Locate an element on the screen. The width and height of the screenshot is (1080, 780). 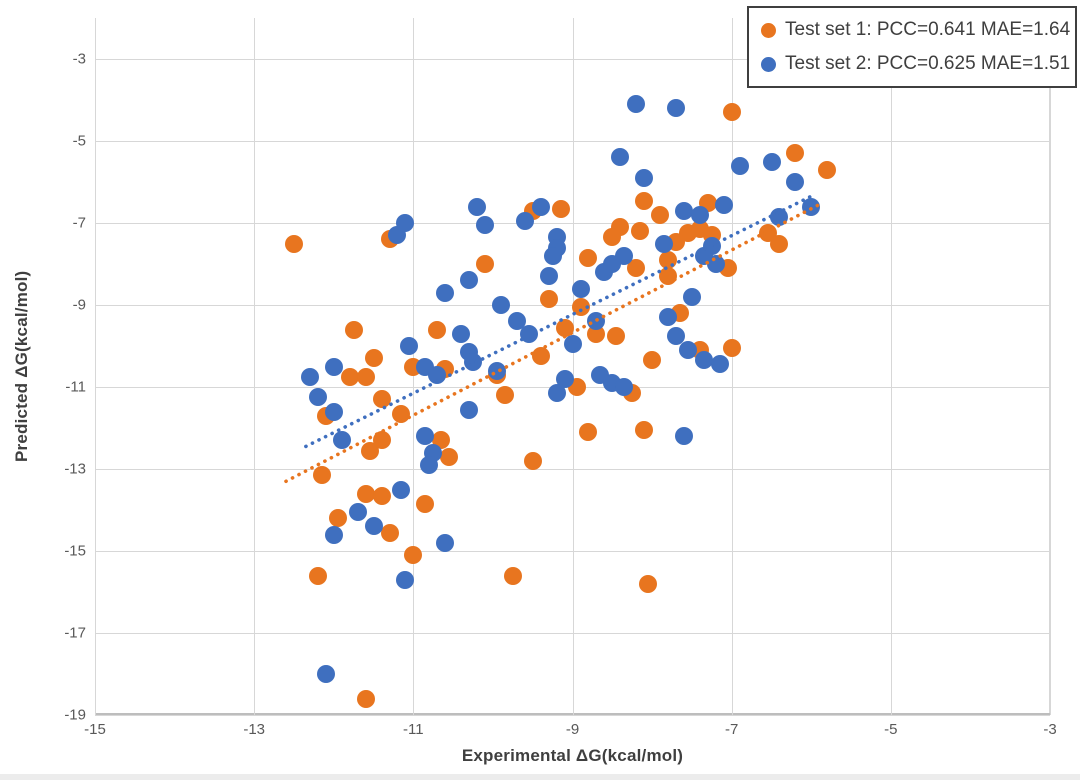
x-tick-label: -9 is located at coordinates (572, 729).